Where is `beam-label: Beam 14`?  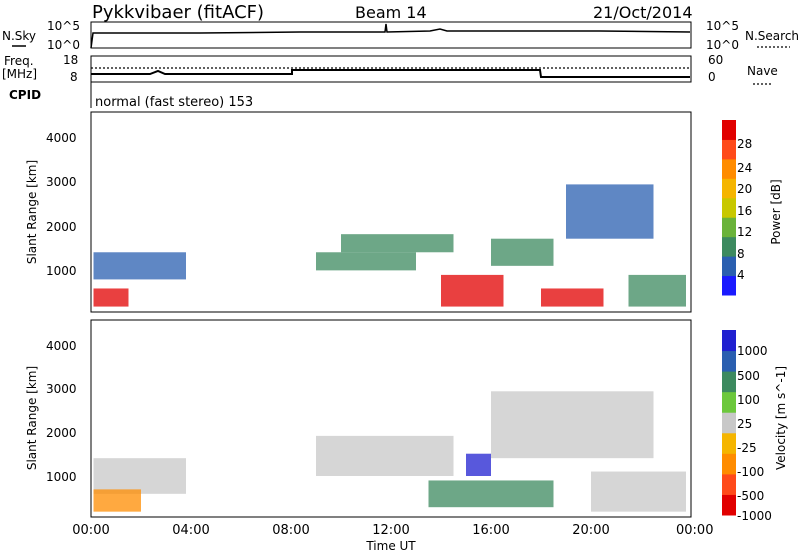 beam-label: Beam 14 is located at coordinates (391, 12).